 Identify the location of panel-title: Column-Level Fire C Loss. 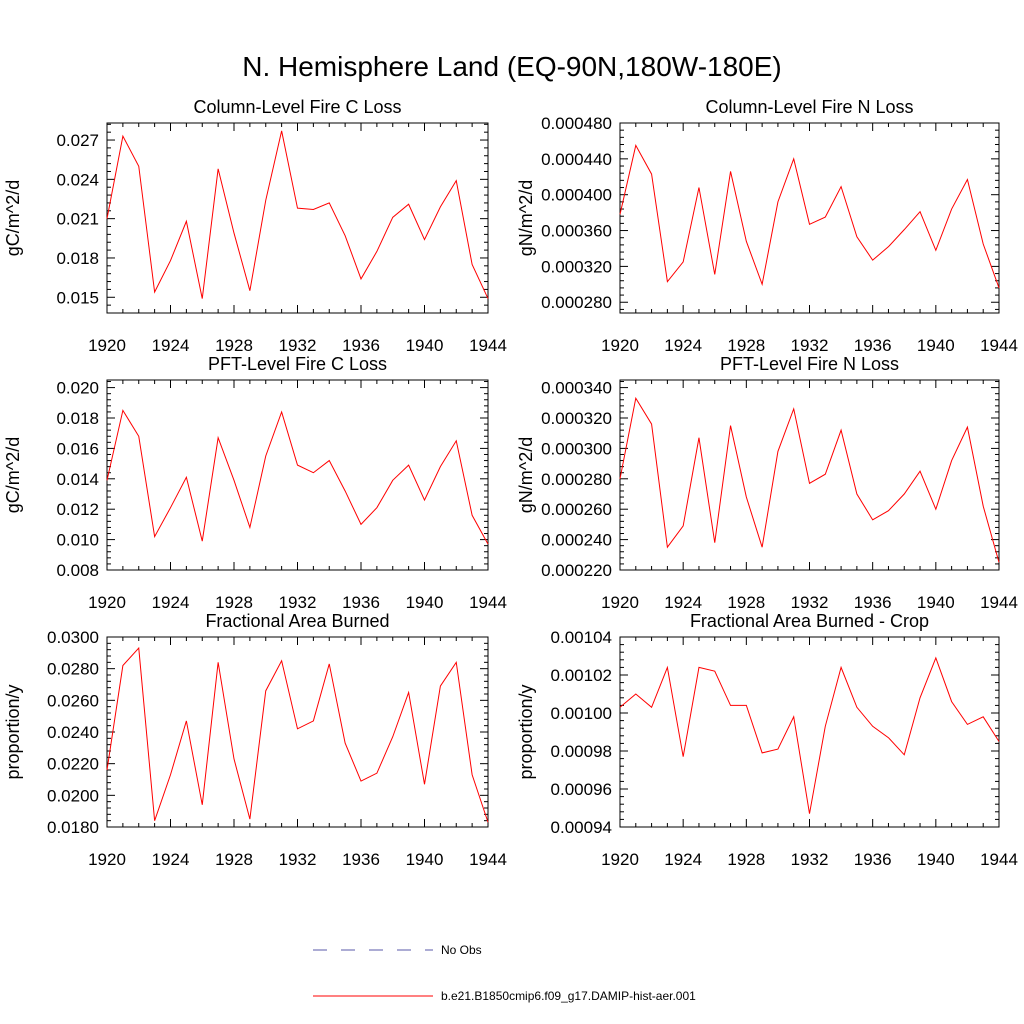
(297, 107).